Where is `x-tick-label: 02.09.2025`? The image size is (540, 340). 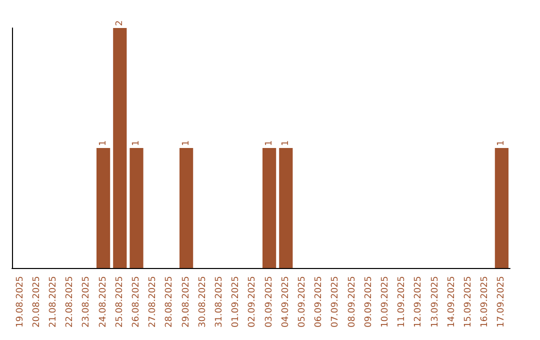 x-tick-label: 02.09.2025 is located at coordinates (253, 302).